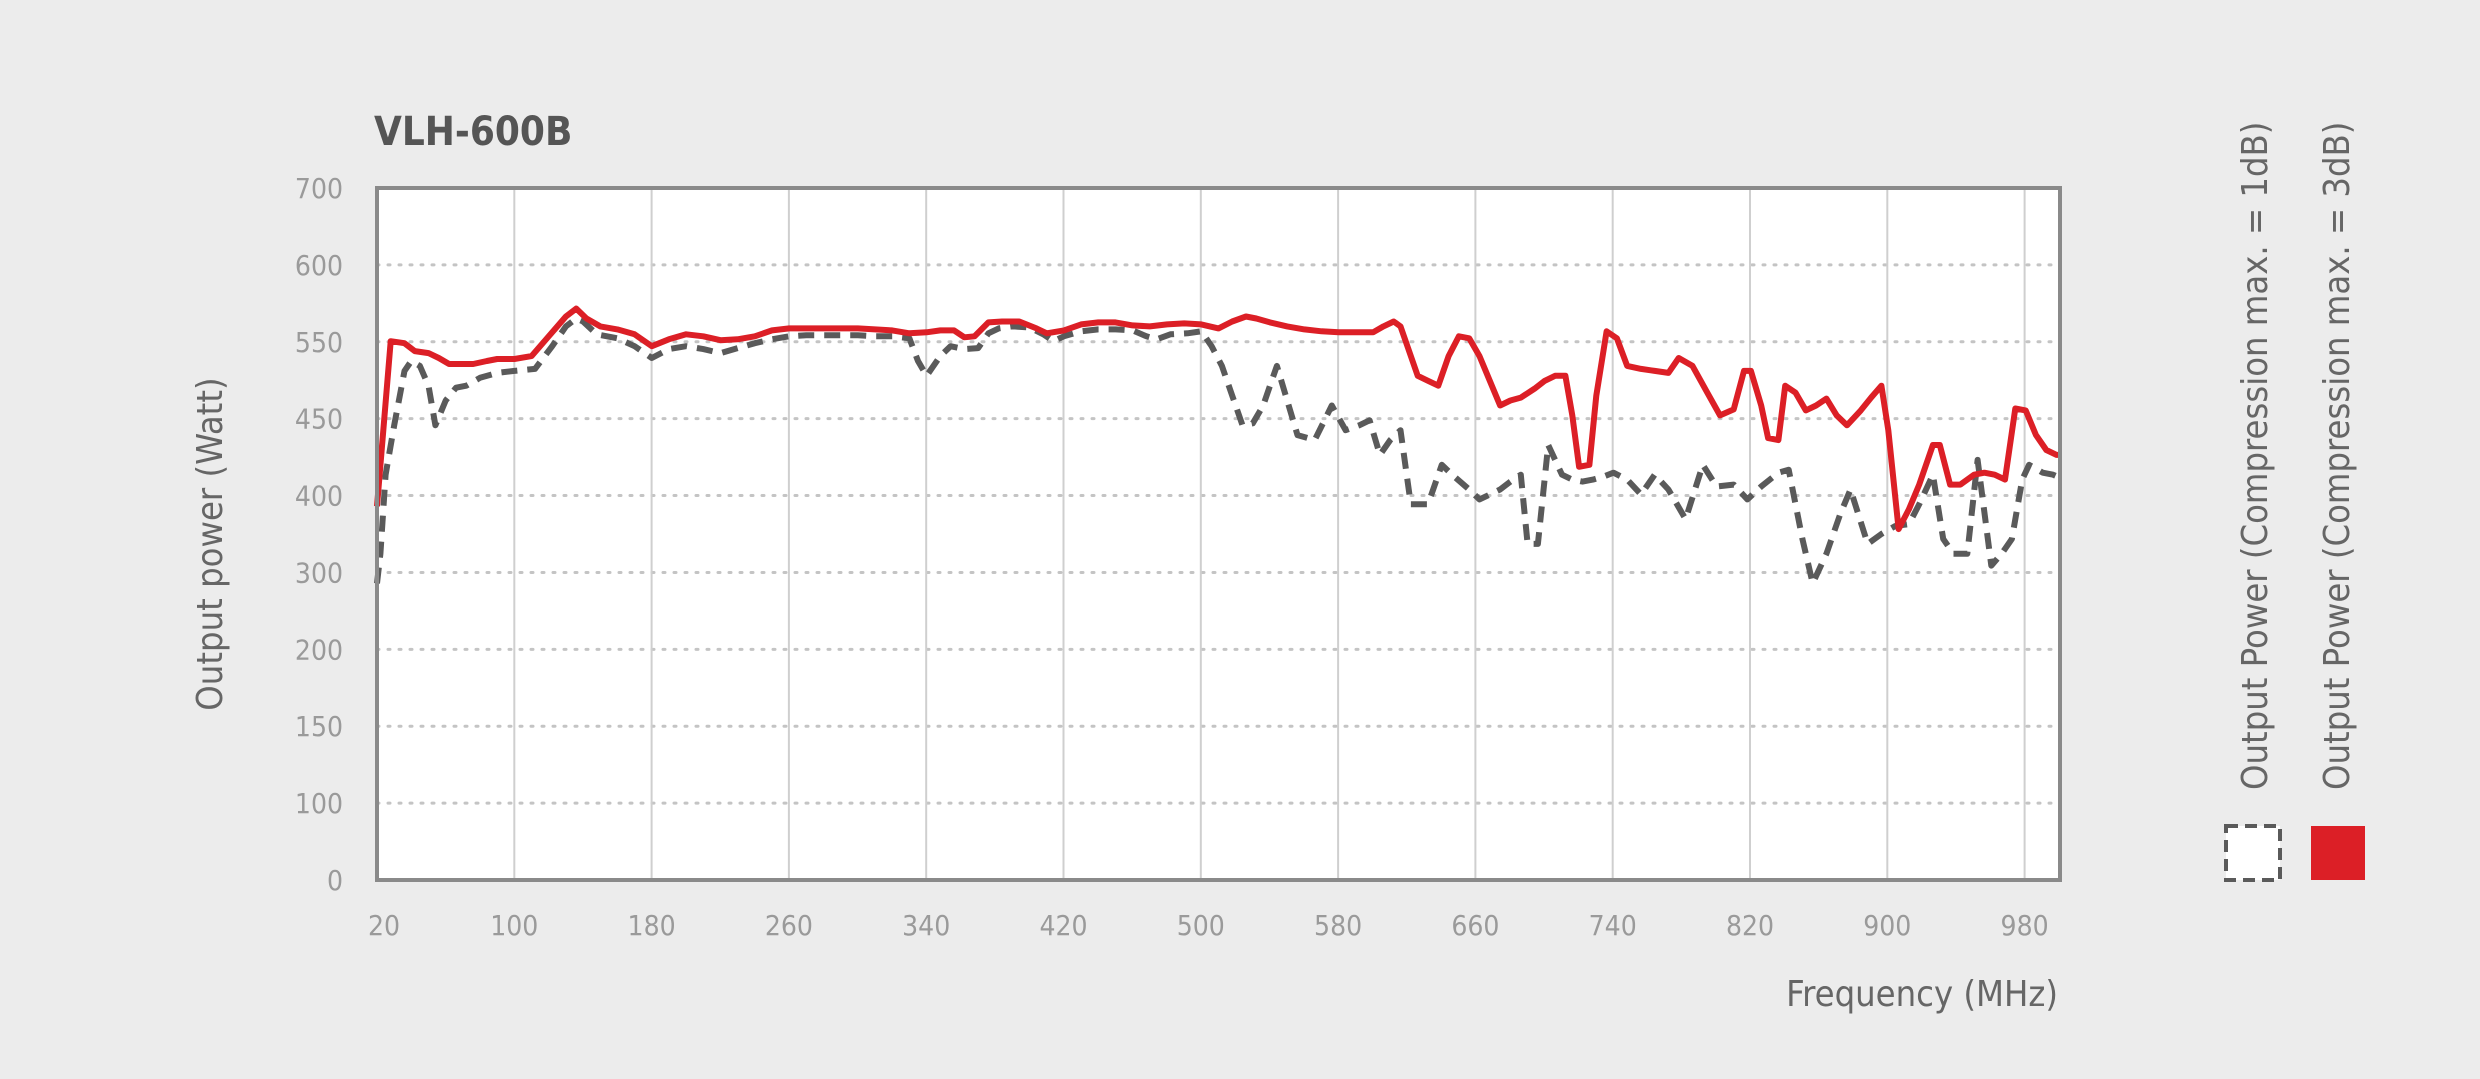  What do you see at coordinates (319, 803) in the screenshot?
I see `y-tick-label: 100` at bounding box center [319, 803].